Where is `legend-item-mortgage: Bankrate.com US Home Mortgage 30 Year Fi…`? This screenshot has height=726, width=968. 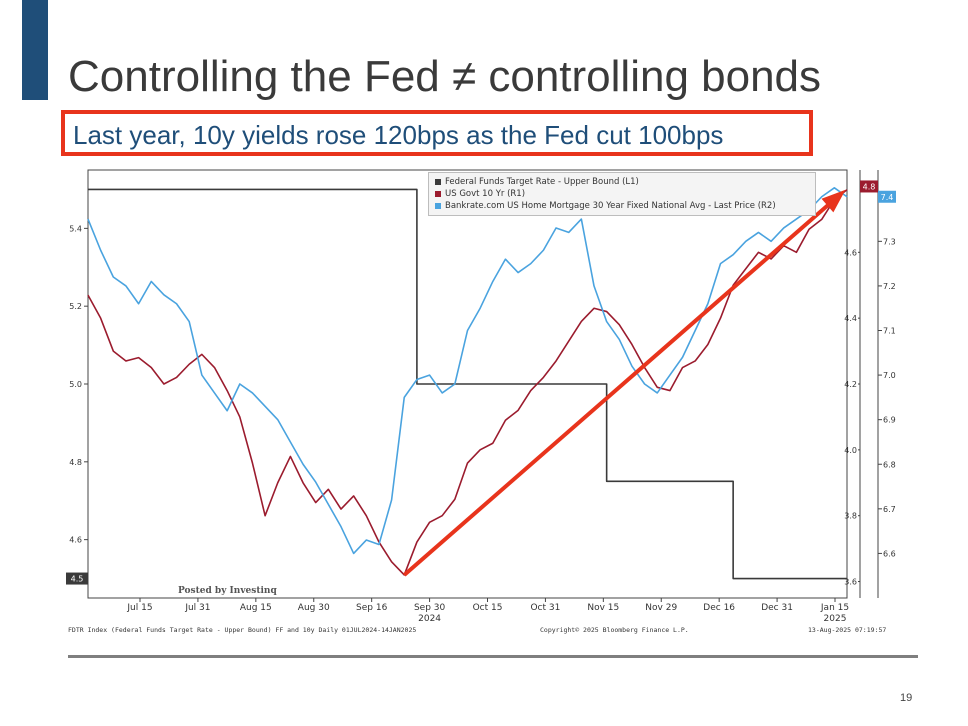 legend-item-mortgage: Bankrate.com US Home Mortgage 30 Year Fi… is located at coordinates (622, 206).